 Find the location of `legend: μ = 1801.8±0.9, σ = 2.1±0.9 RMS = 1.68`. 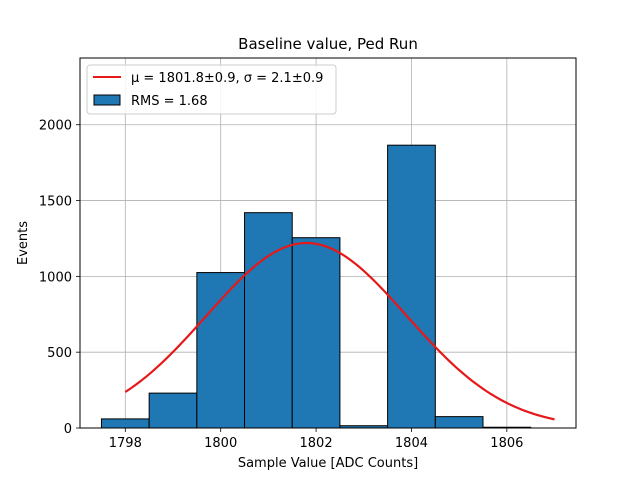

legend: μ = 1801.8±0.9, σ = 2.1±0.9 RMS = 1.68 is located at coordinates (211, 89).